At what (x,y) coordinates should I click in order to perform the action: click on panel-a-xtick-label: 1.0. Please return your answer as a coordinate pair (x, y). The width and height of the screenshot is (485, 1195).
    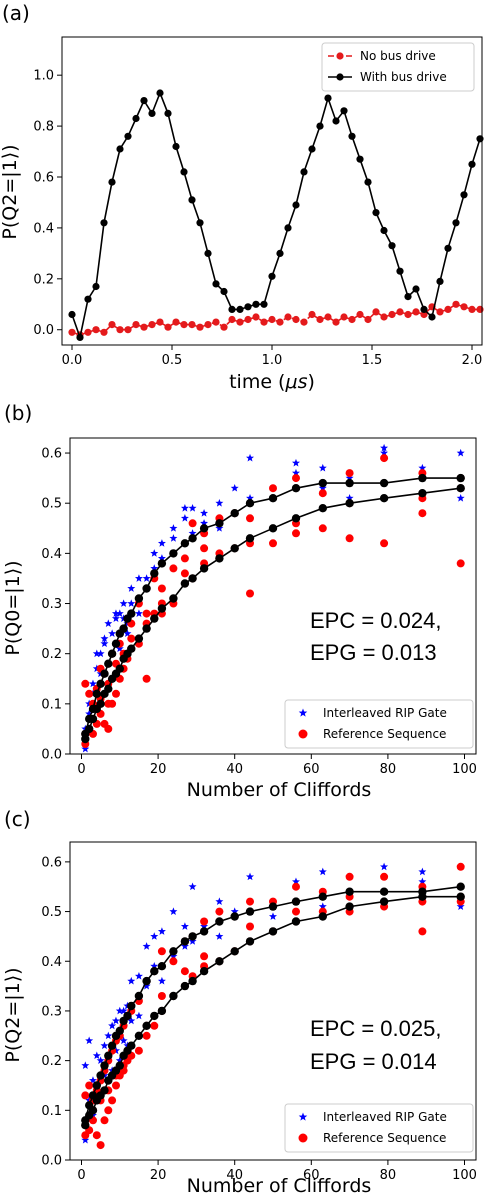
    Looking at the image, I should click on (272, 360).